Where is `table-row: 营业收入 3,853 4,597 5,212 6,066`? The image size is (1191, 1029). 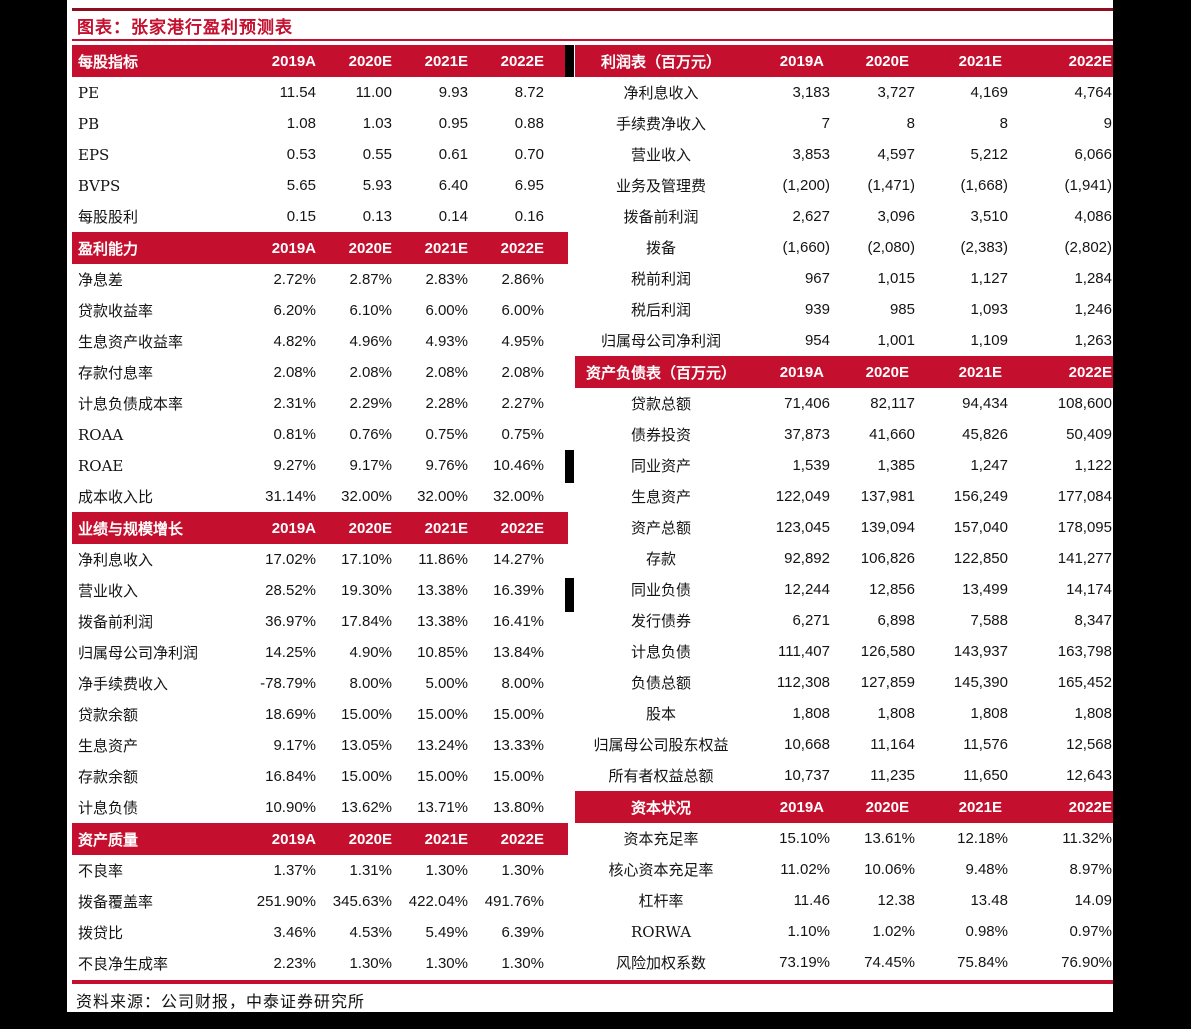 table-row: 营业收入 3,853 4,597 5,212 6,066 is located at coordinates (844, 154).